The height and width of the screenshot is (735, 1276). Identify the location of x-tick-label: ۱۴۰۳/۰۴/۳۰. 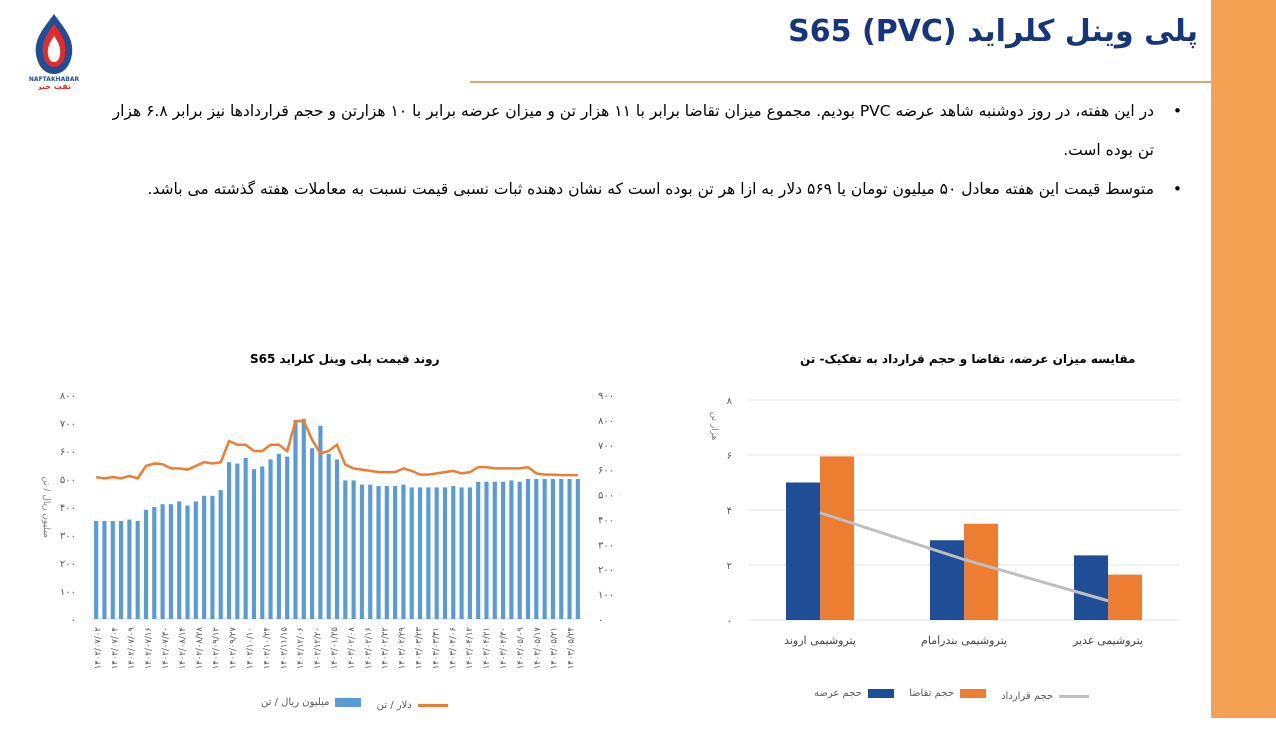
(504, 648).